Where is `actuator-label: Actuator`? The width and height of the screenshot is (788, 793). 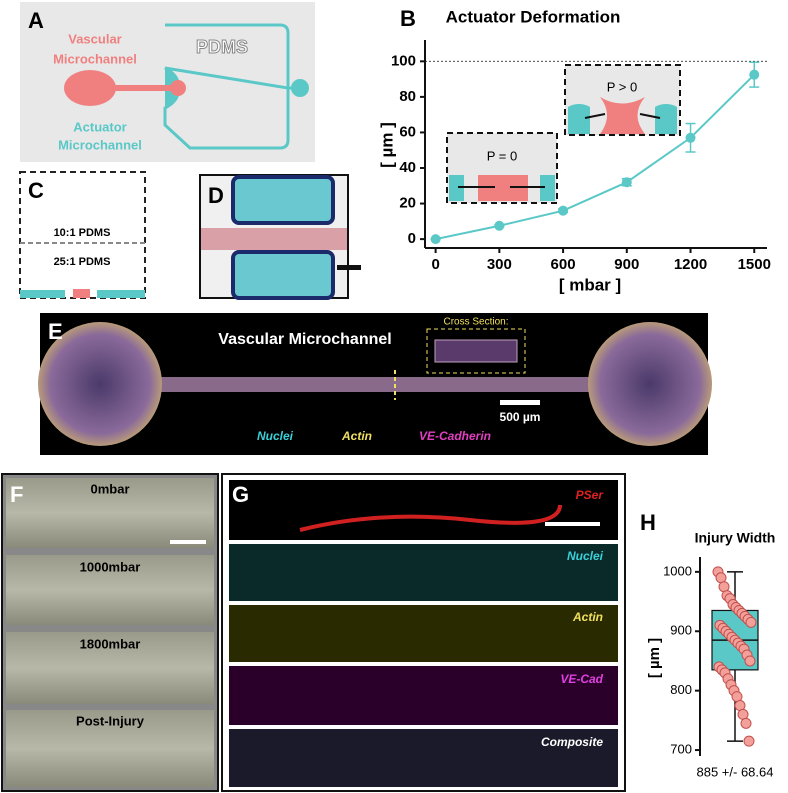
actuator-label: Actuator is located at coordinates (99, 126).